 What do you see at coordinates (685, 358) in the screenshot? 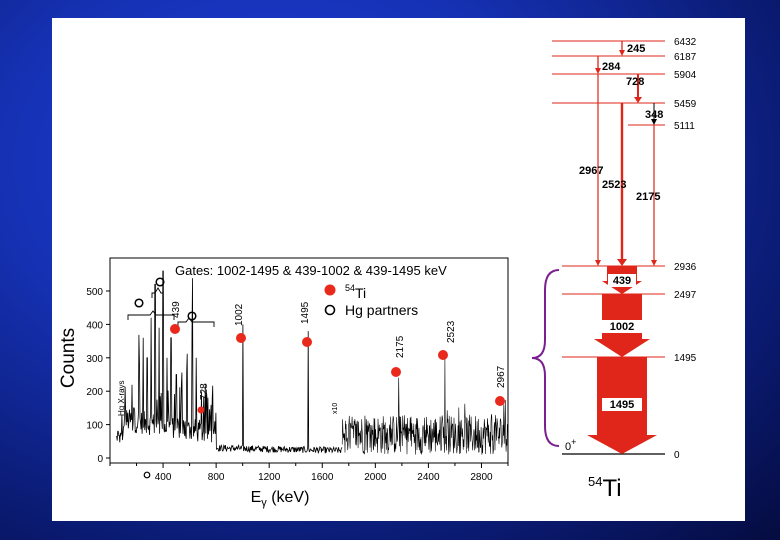
I see `level-label-1495: 1495` at bounding box center [685, 358].